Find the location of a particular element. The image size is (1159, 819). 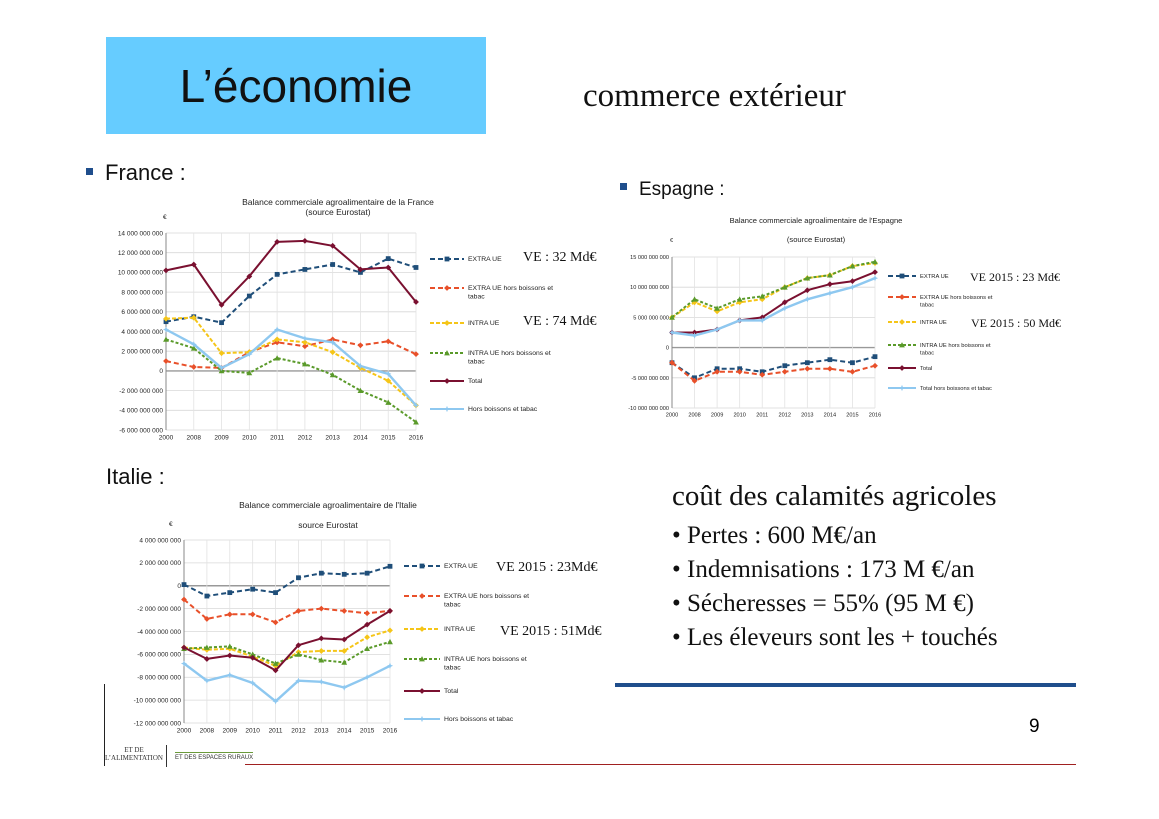

y-tick-label: 4 000 000 000 is located at coordinates (160, 540).